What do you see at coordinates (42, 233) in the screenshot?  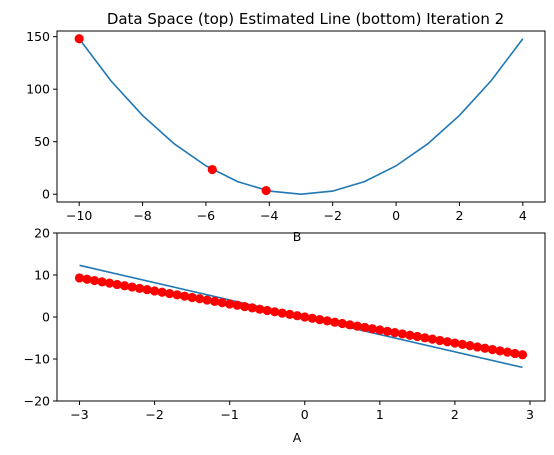 I see `bottom-y-tick-label: 20` at bounding box center [42, 233].